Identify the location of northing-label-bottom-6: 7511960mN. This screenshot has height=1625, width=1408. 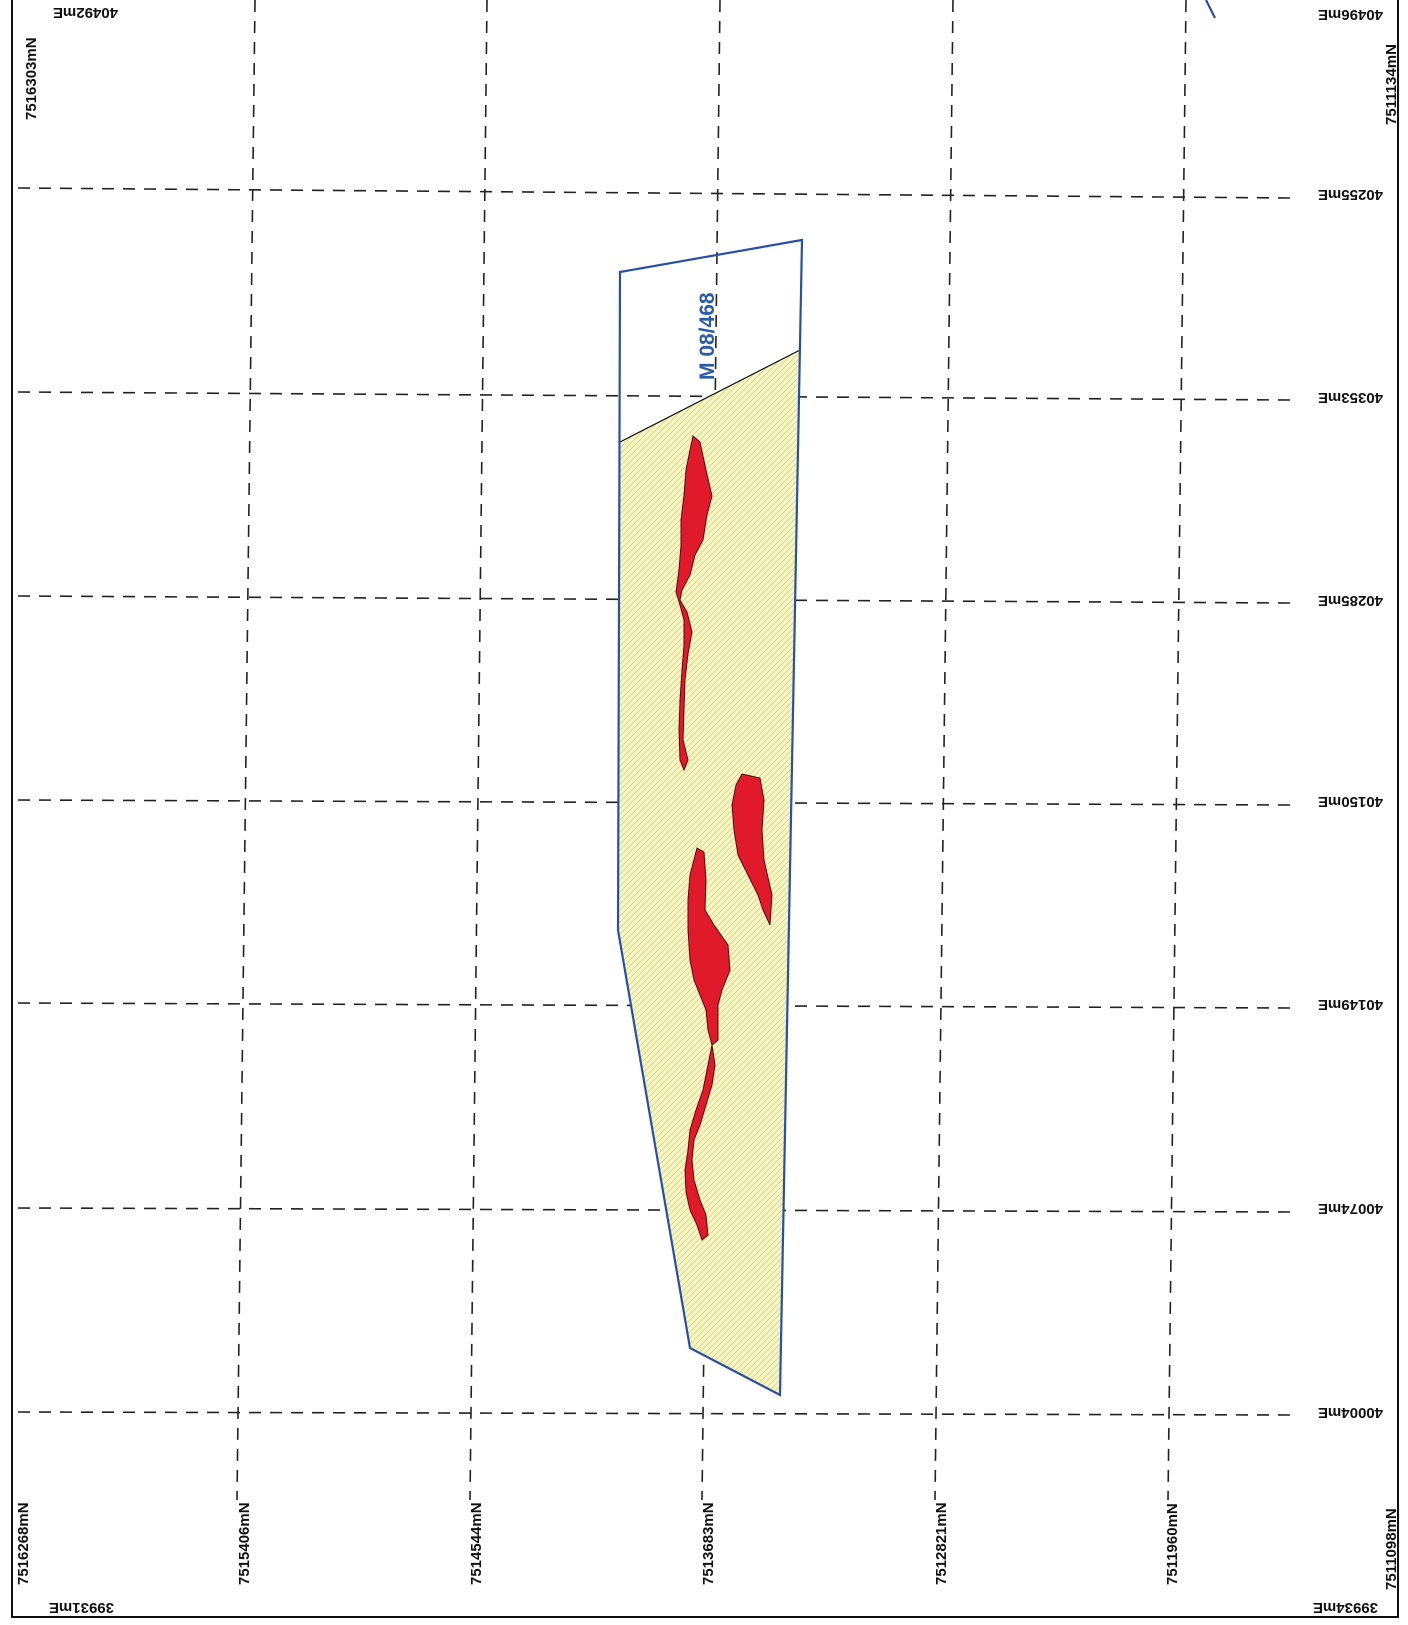
(1172, 1544).